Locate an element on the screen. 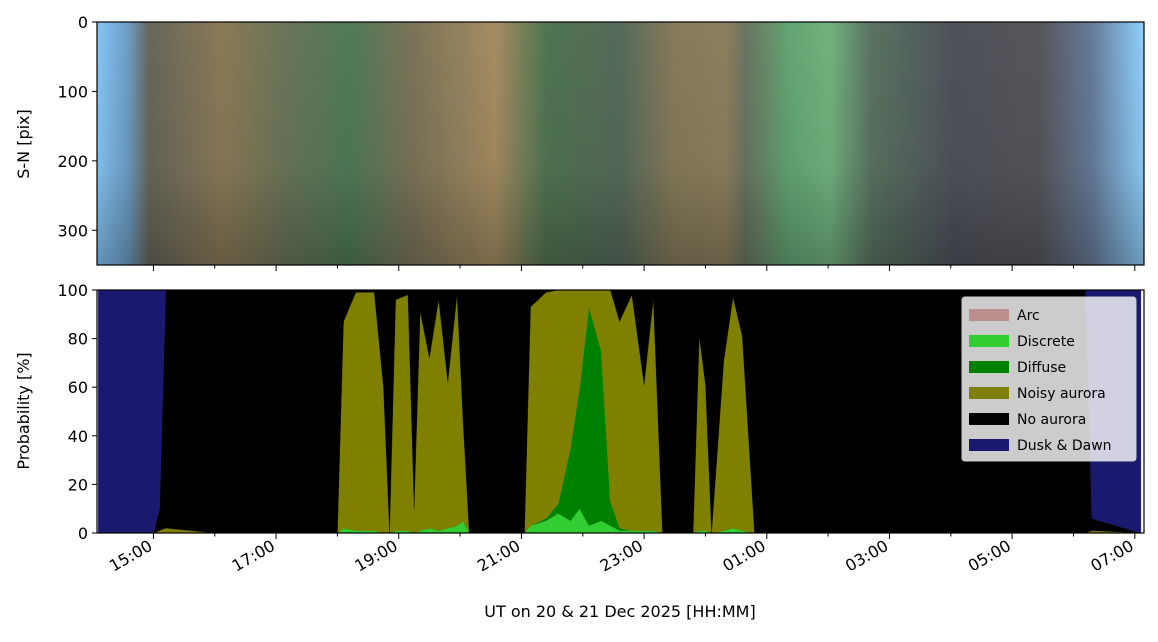  legend-label: Arc is located at coordinates (1028, 316).